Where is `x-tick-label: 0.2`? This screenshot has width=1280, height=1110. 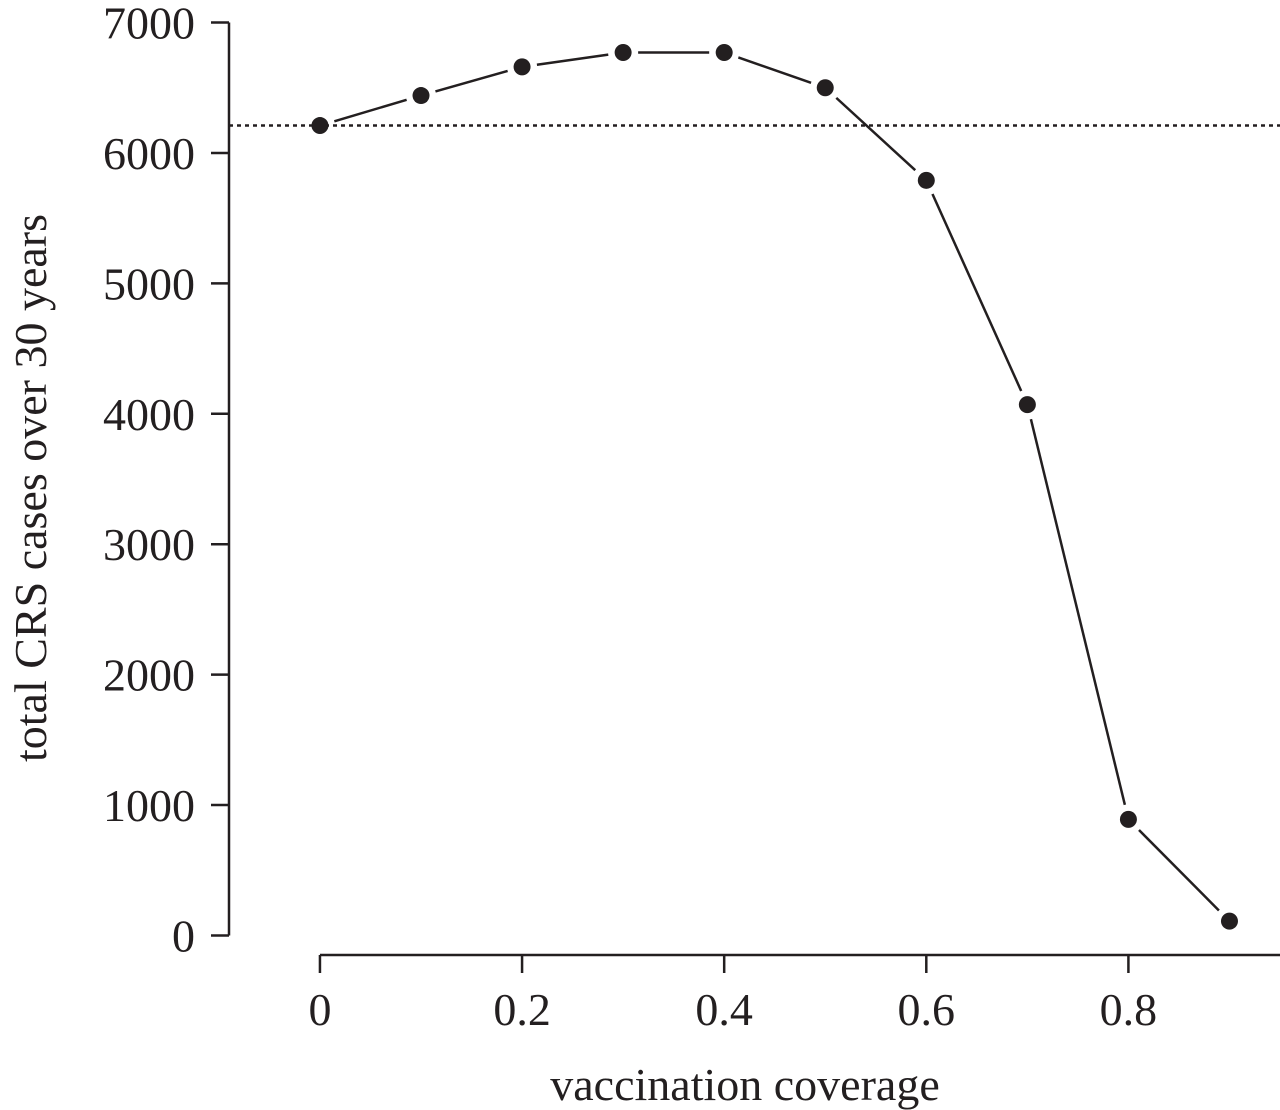
x-tick-label: 0.2 is located at coordinates (522, 1009).